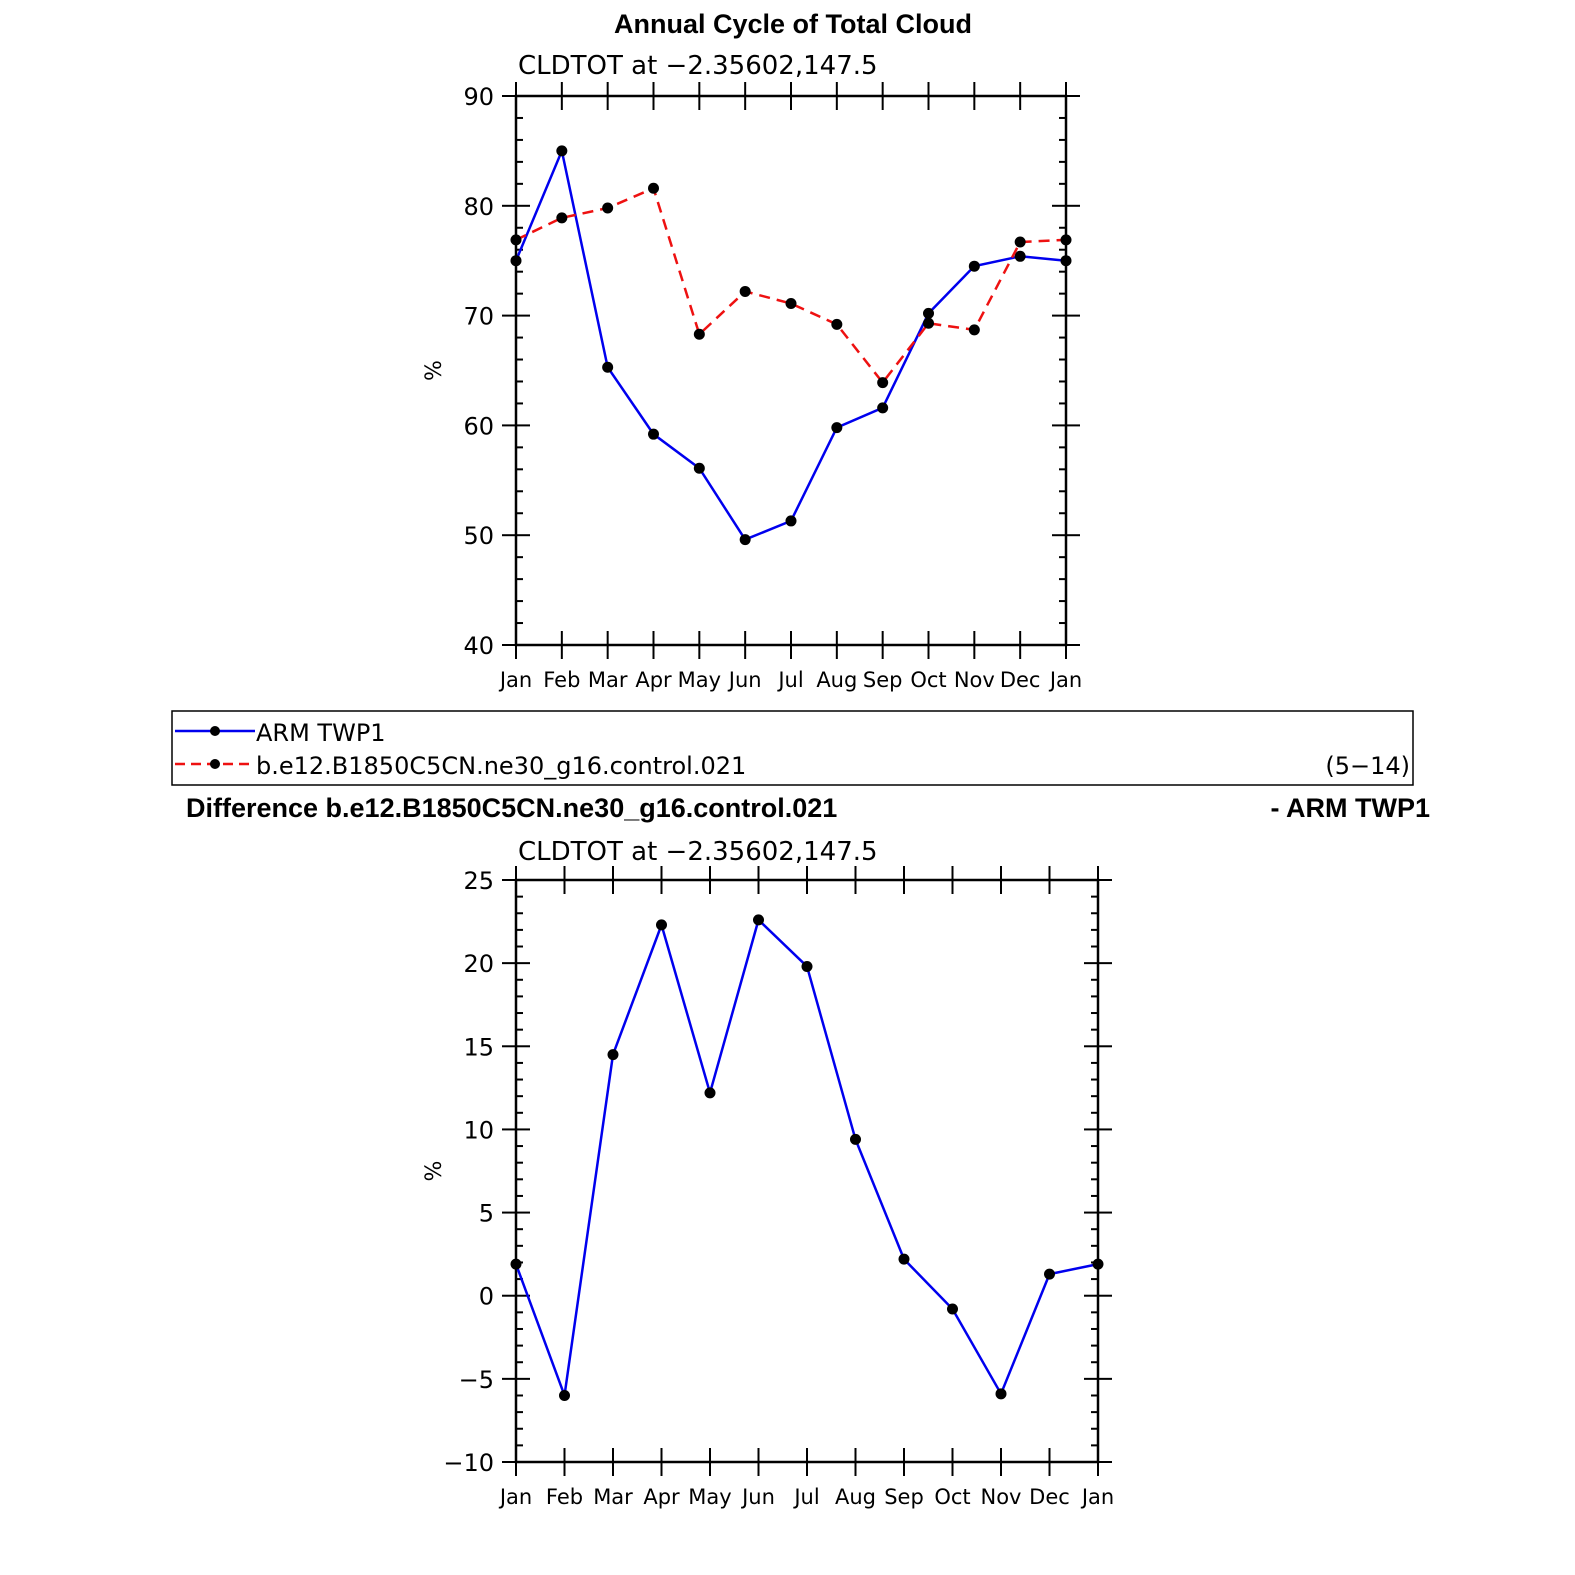 This screenshot has width=1575, height=1575. Describe the element at coordinates (476, 1380) in the screenshot. I see `y-tick-label: −5` at that location.